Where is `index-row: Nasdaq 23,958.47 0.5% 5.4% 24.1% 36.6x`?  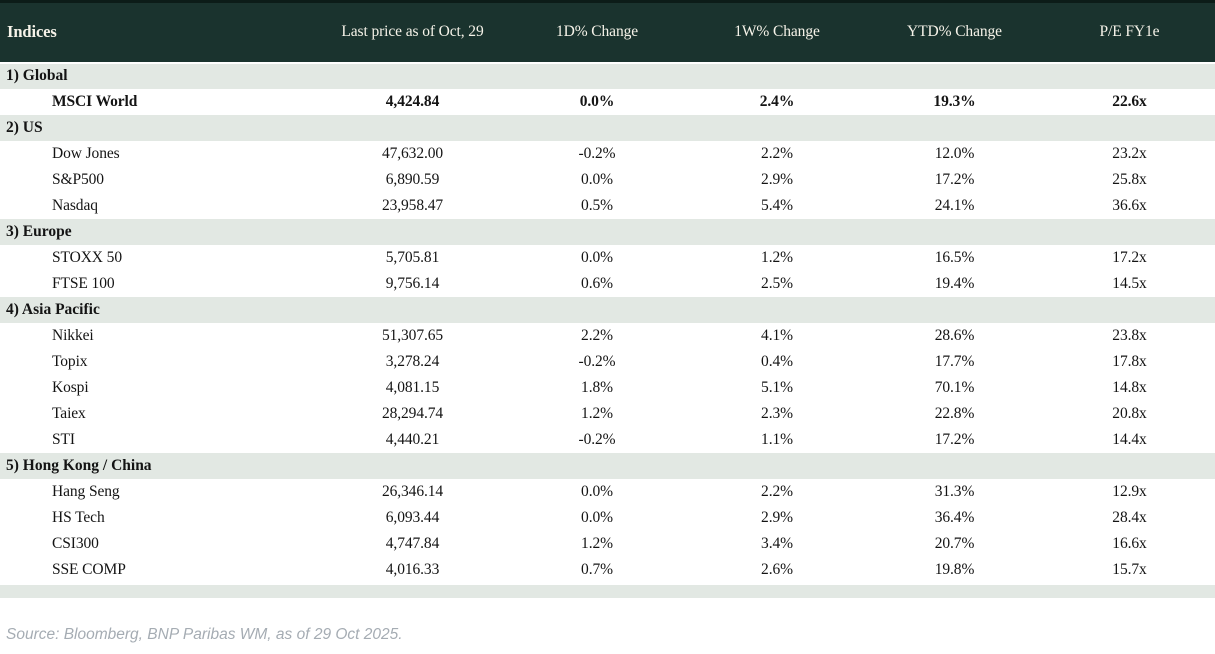
index-row: Nasdaq 23,958.47 0.5% 5.4% 24.1% 36.6x is located at coordinates (607, 205).